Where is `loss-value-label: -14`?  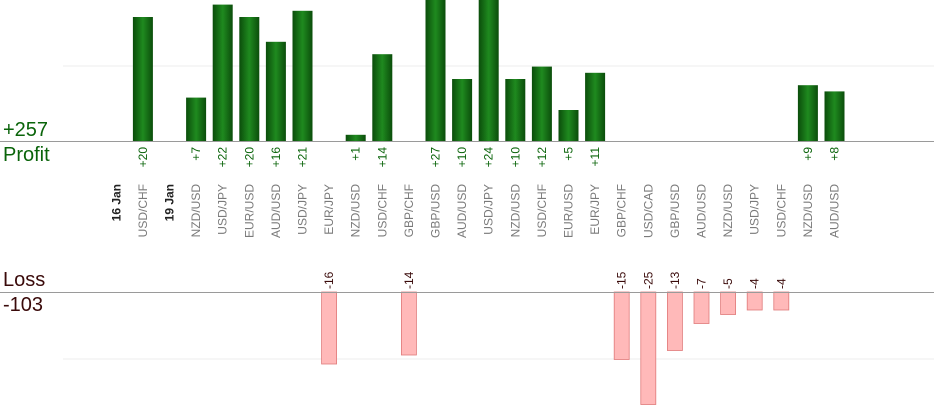 loss-value-label: -14 is located at coordinates (409, 280).